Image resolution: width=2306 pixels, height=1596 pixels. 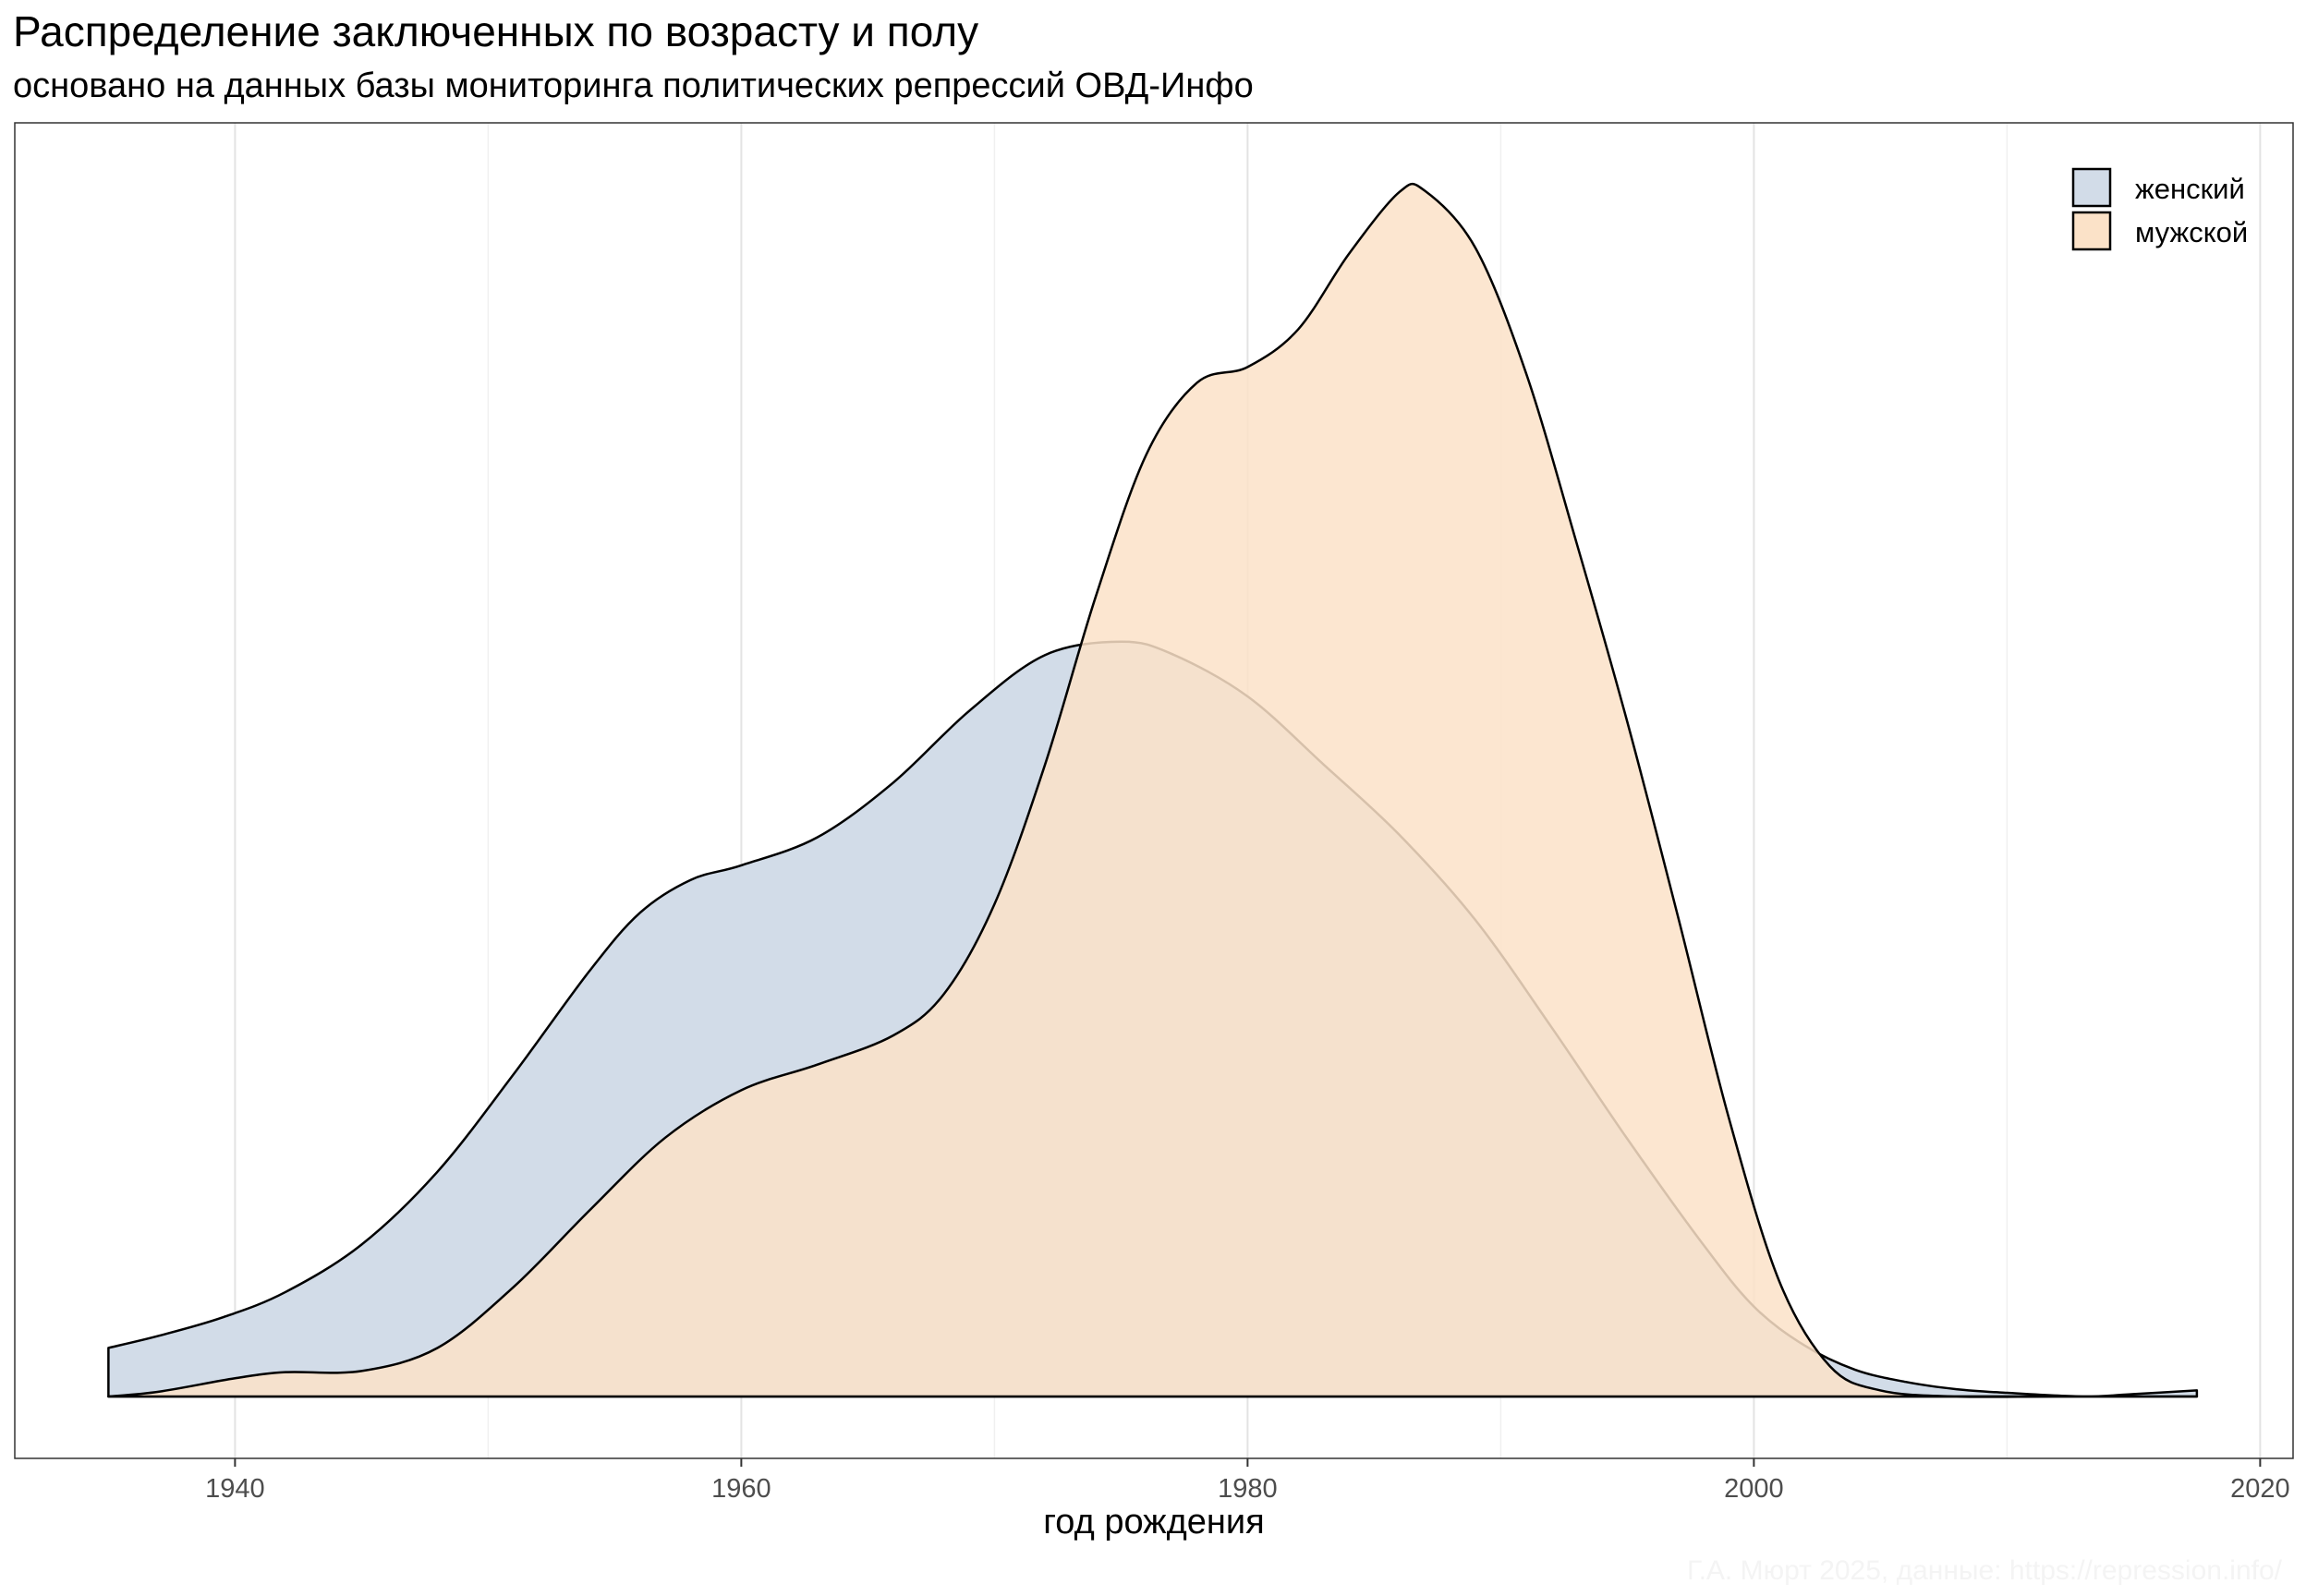 I want to click on legend-label-female: женский, so click(x=2190, y=189).